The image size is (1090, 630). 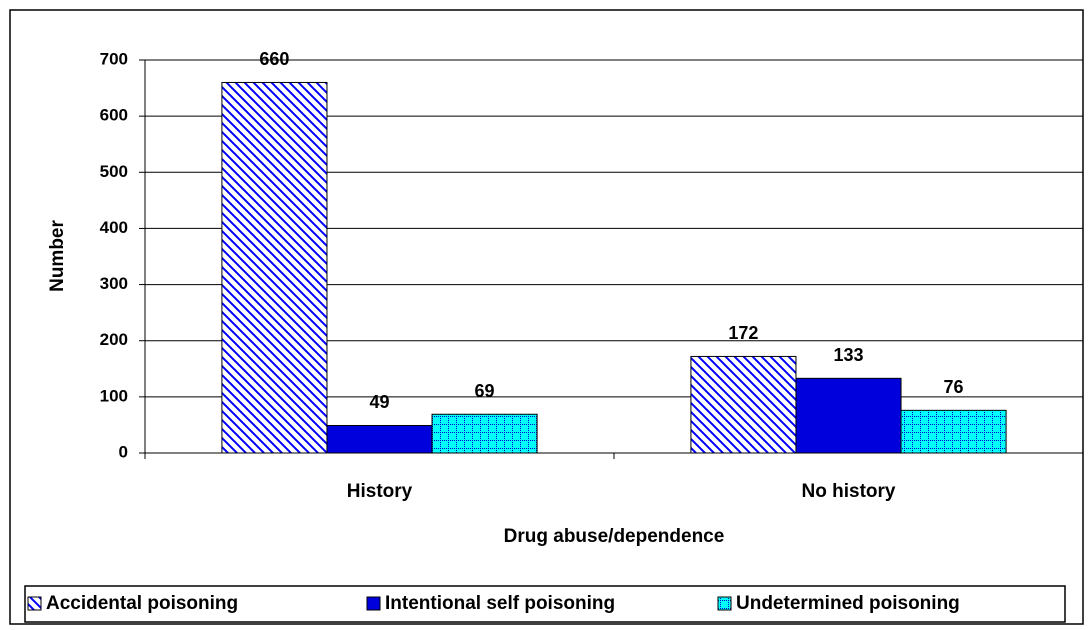 I want to click on legend-label: Intentional self poisoning, so click(x=500, y=603).